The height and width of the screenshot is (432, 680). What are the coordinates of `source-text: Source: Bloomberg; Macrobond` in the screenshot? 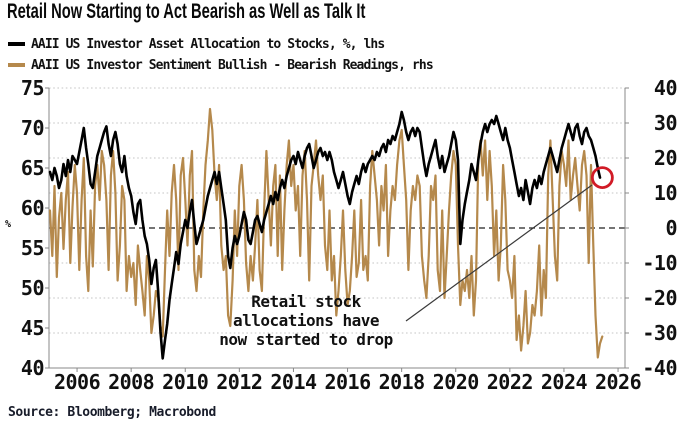 It's located at (112, 412).